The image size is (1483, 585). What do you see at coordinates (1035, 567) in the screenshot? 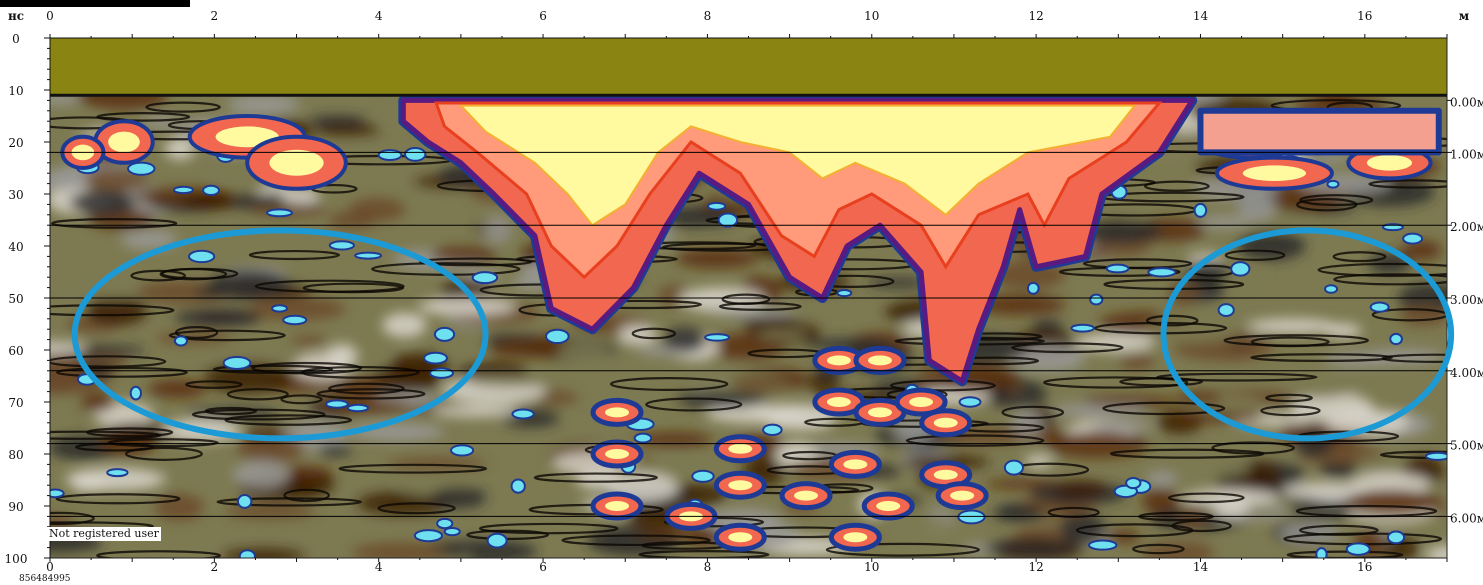
I see `bottom-x-tick-label: 12` at bounding box center [1035, 567].